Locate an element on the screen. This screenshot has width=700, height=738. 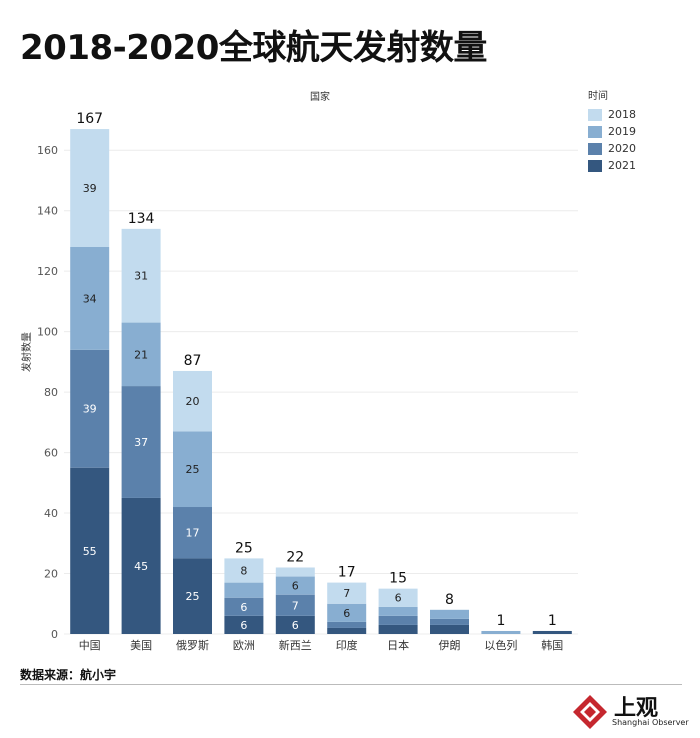
category-label: 美国 is located at coordinates (141, 645).